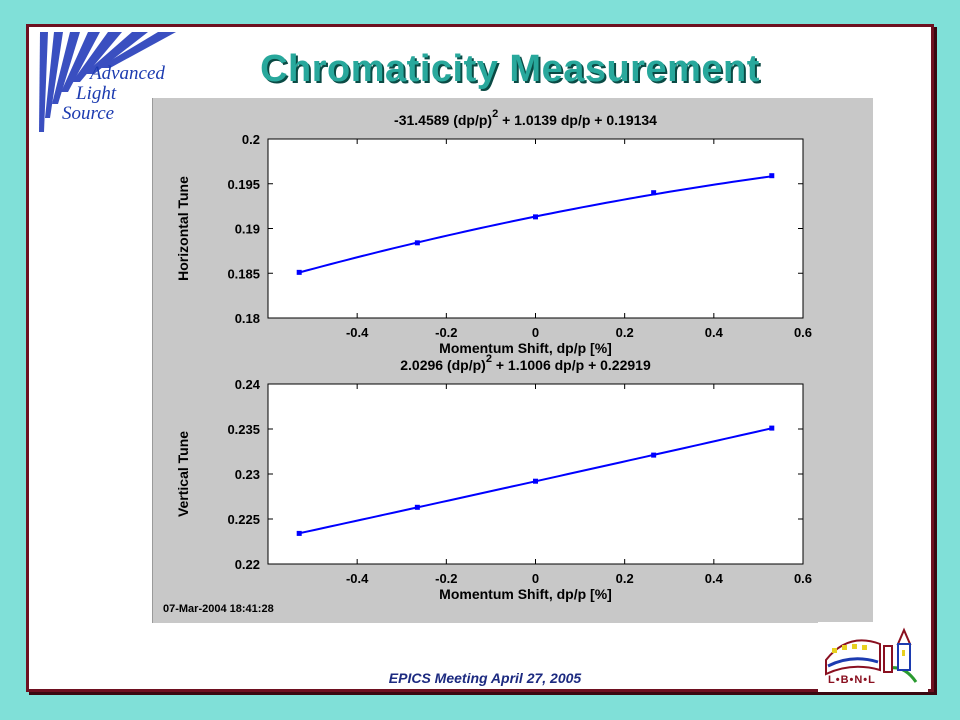 The image size is (960, 720). I want to click on horizontal-ytick-label: 0.185, so click(243, 273).